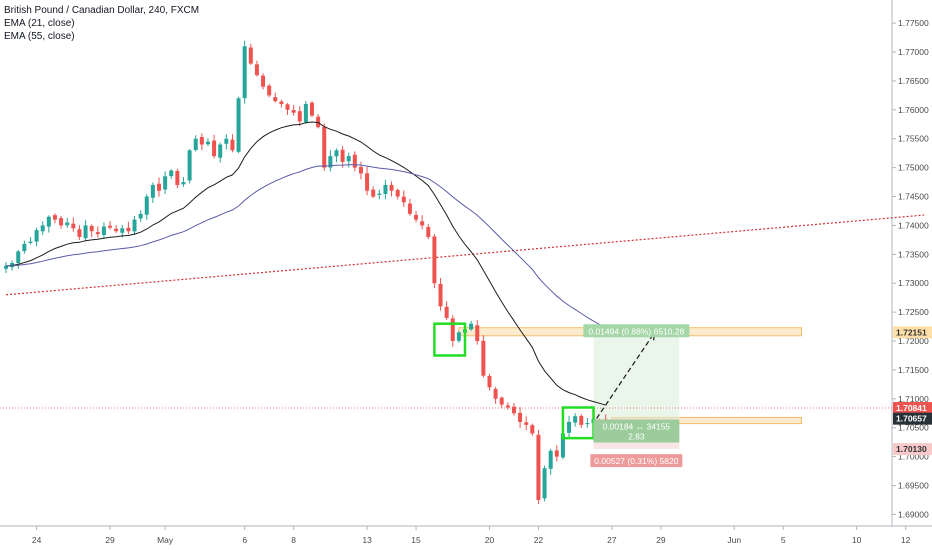 The width and height of the screenshot is (932, 550). Describe the element at coordinates (637, 426) in the screenshot. I see `entry-label-text: 0.00184 ↔ 34155` at that location.